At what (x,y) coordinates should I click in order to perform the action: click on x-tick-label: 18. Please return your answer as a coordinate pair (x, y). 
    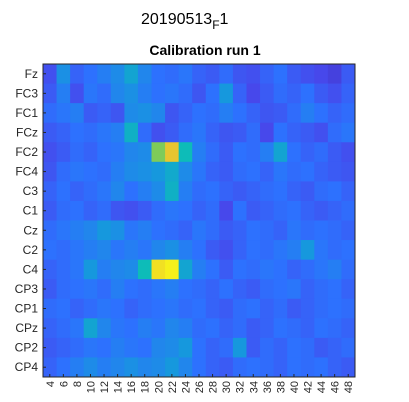
    Looking at the image, I should click on (146, 387).